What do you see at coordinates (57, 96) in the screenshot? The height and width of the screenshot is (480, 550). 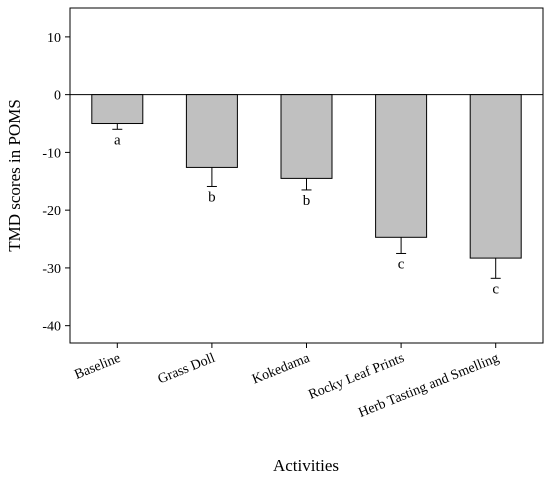 I see `y-tick-label: 0` at bounding box center [57, 96].